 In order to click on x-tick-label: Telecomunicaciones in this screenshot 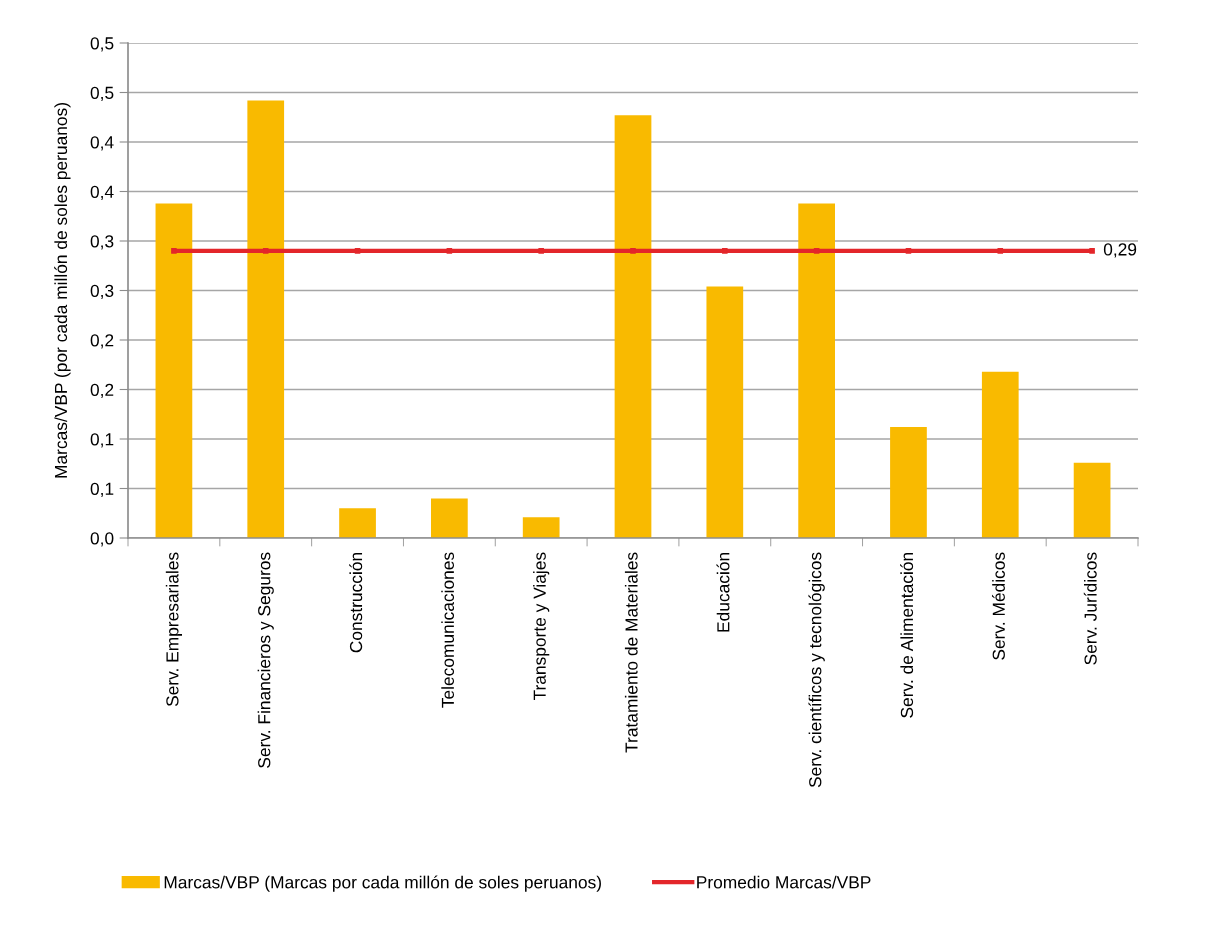, I will do `click(448, 630)`.